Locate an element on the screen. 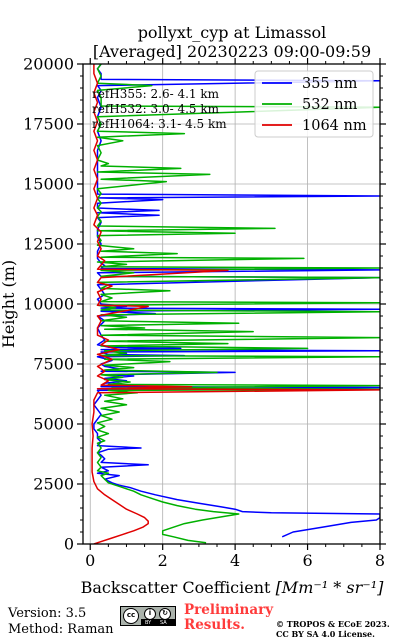  legend: 355 nm 532 nm 1064 nm is located at coordinates (314, 104).